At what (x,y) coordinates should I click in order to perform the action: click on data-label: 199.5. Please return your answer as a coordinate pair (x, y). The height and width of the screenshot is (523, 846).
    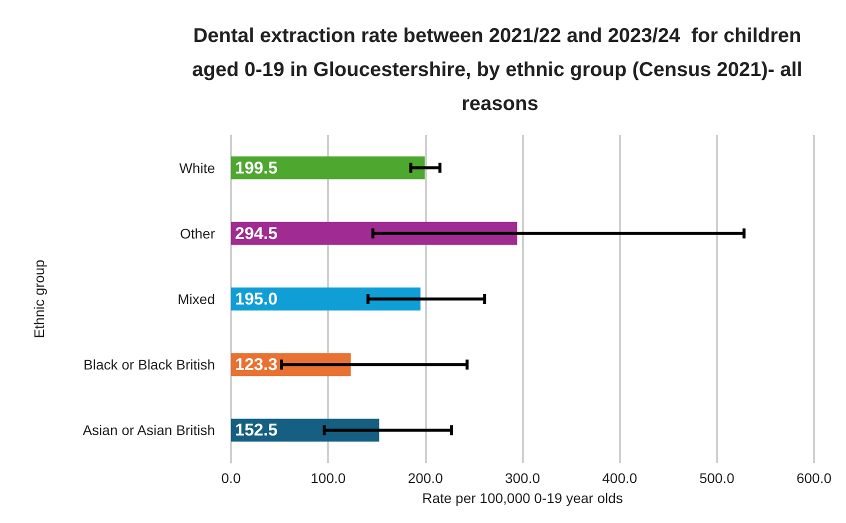
    Looking at the image, I should click on (256, 168).